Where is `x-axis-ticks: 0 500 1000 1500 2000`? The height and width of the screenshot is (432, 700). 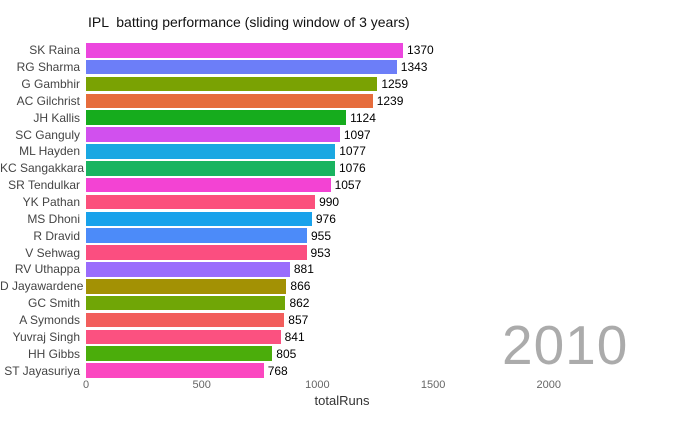 x-axis-ticks: 0 500 1000 1500 2000 is located at coordinates (364, 386).